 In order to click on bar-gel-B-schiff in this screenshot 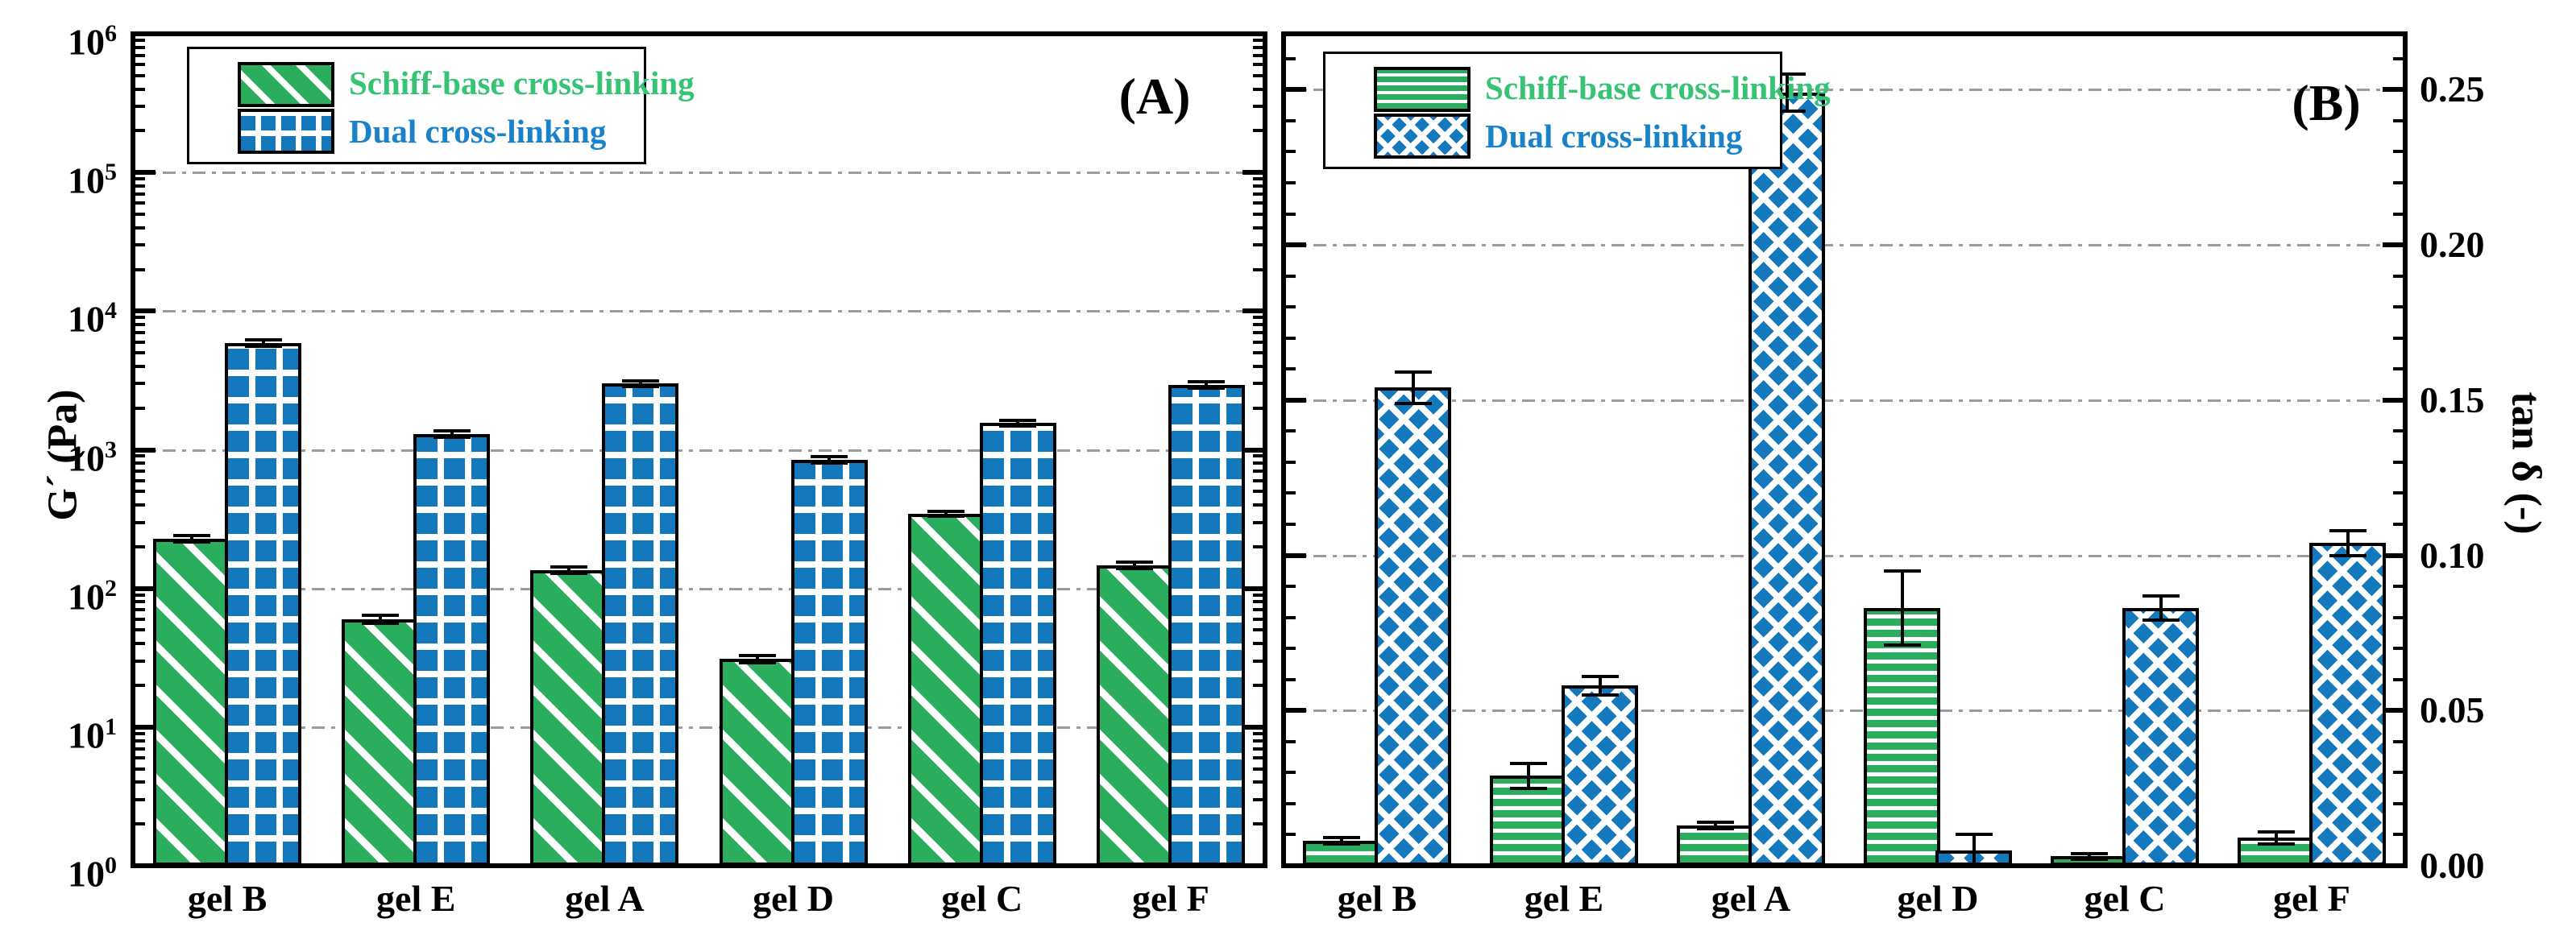, I will do `click(191, 702)`.